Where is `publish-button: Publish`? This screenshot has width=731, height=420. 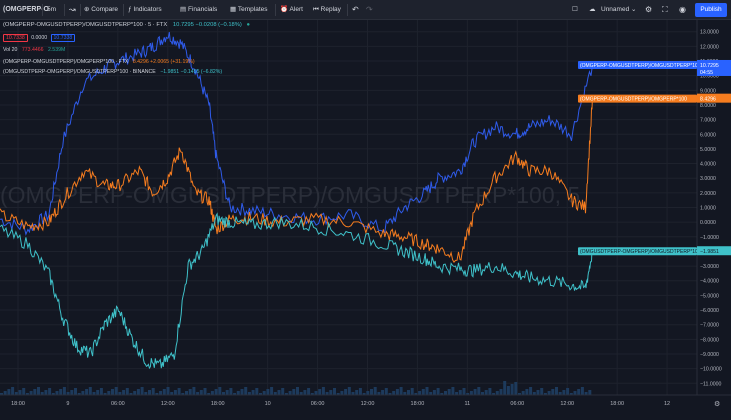 publish-button: Publish is located at coordinates (711, 10).